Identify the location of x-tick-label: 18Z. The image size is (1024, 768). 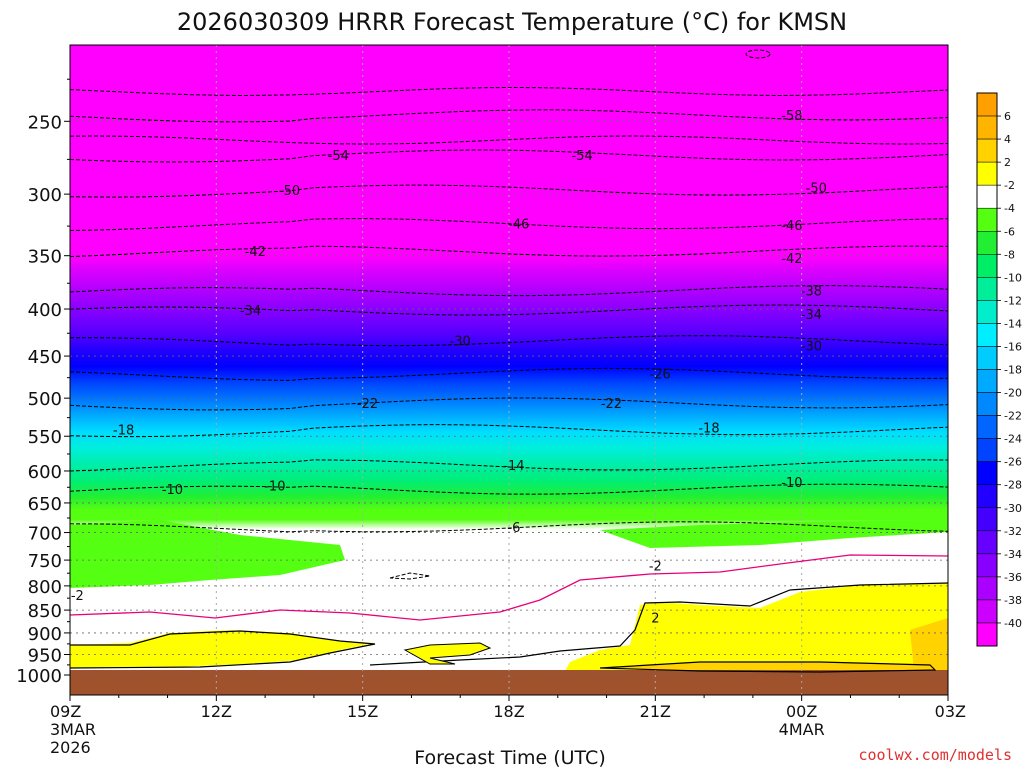
(508, 711).